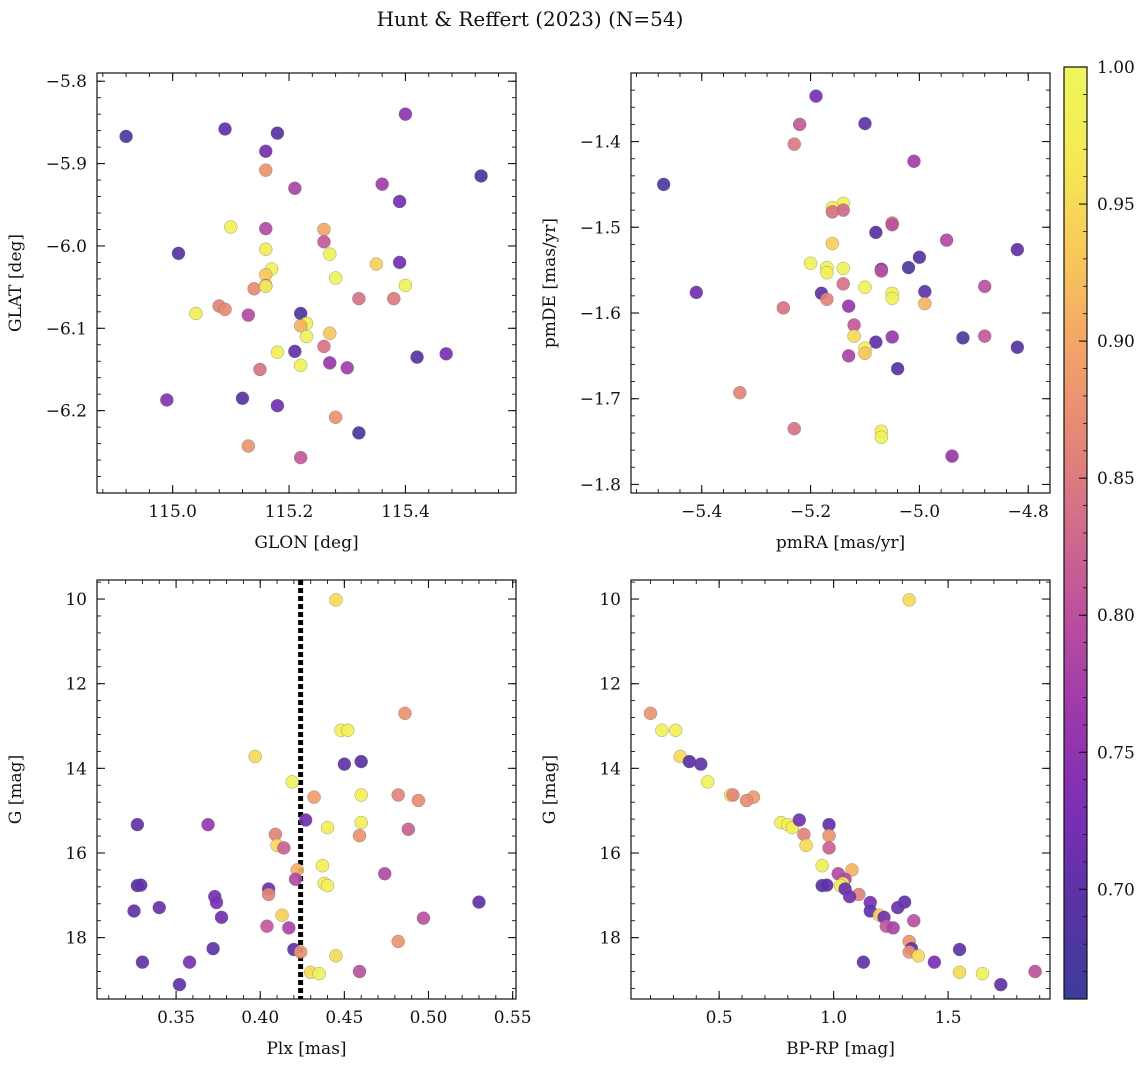  Describe the element at coordinates (172, 512) in the screenshot. I see `x-tick-label: 115.0` at that location.